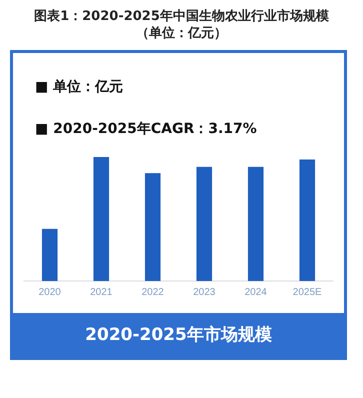  I want to click on x-tick-label: 2021, so click(101, 292).